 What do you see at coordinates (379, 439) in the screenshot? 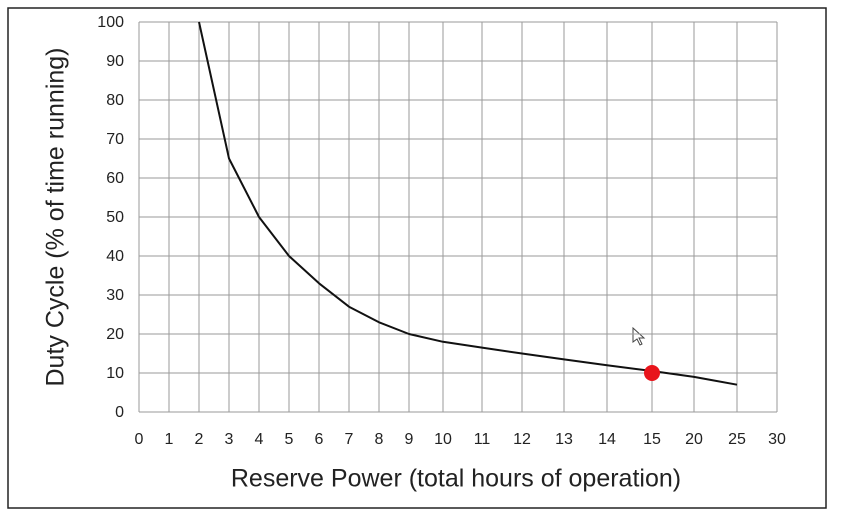
I see `x-tick-label: 8` at bounding box center [379, 439].